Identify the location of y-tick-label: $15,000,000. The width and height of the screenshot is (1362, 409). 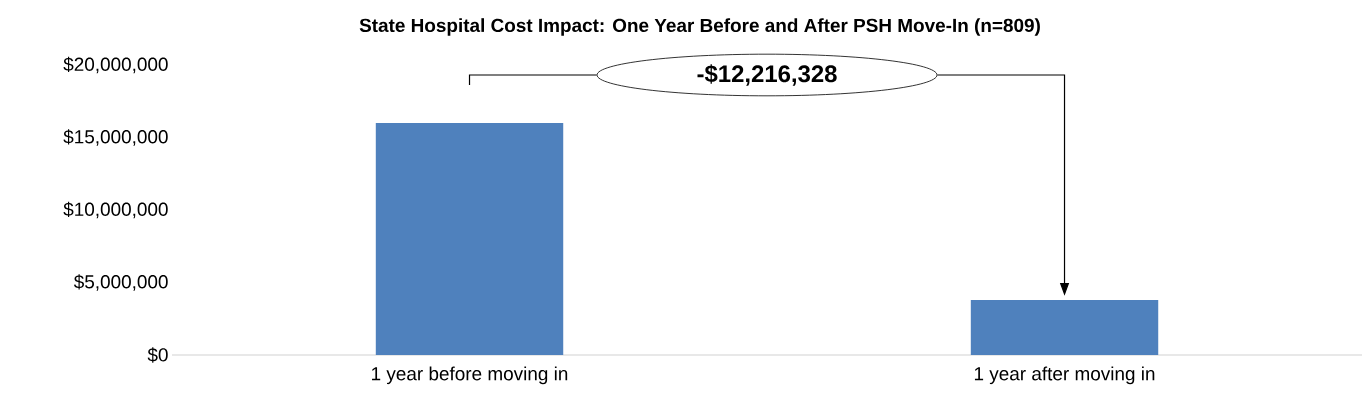
(115, 137).